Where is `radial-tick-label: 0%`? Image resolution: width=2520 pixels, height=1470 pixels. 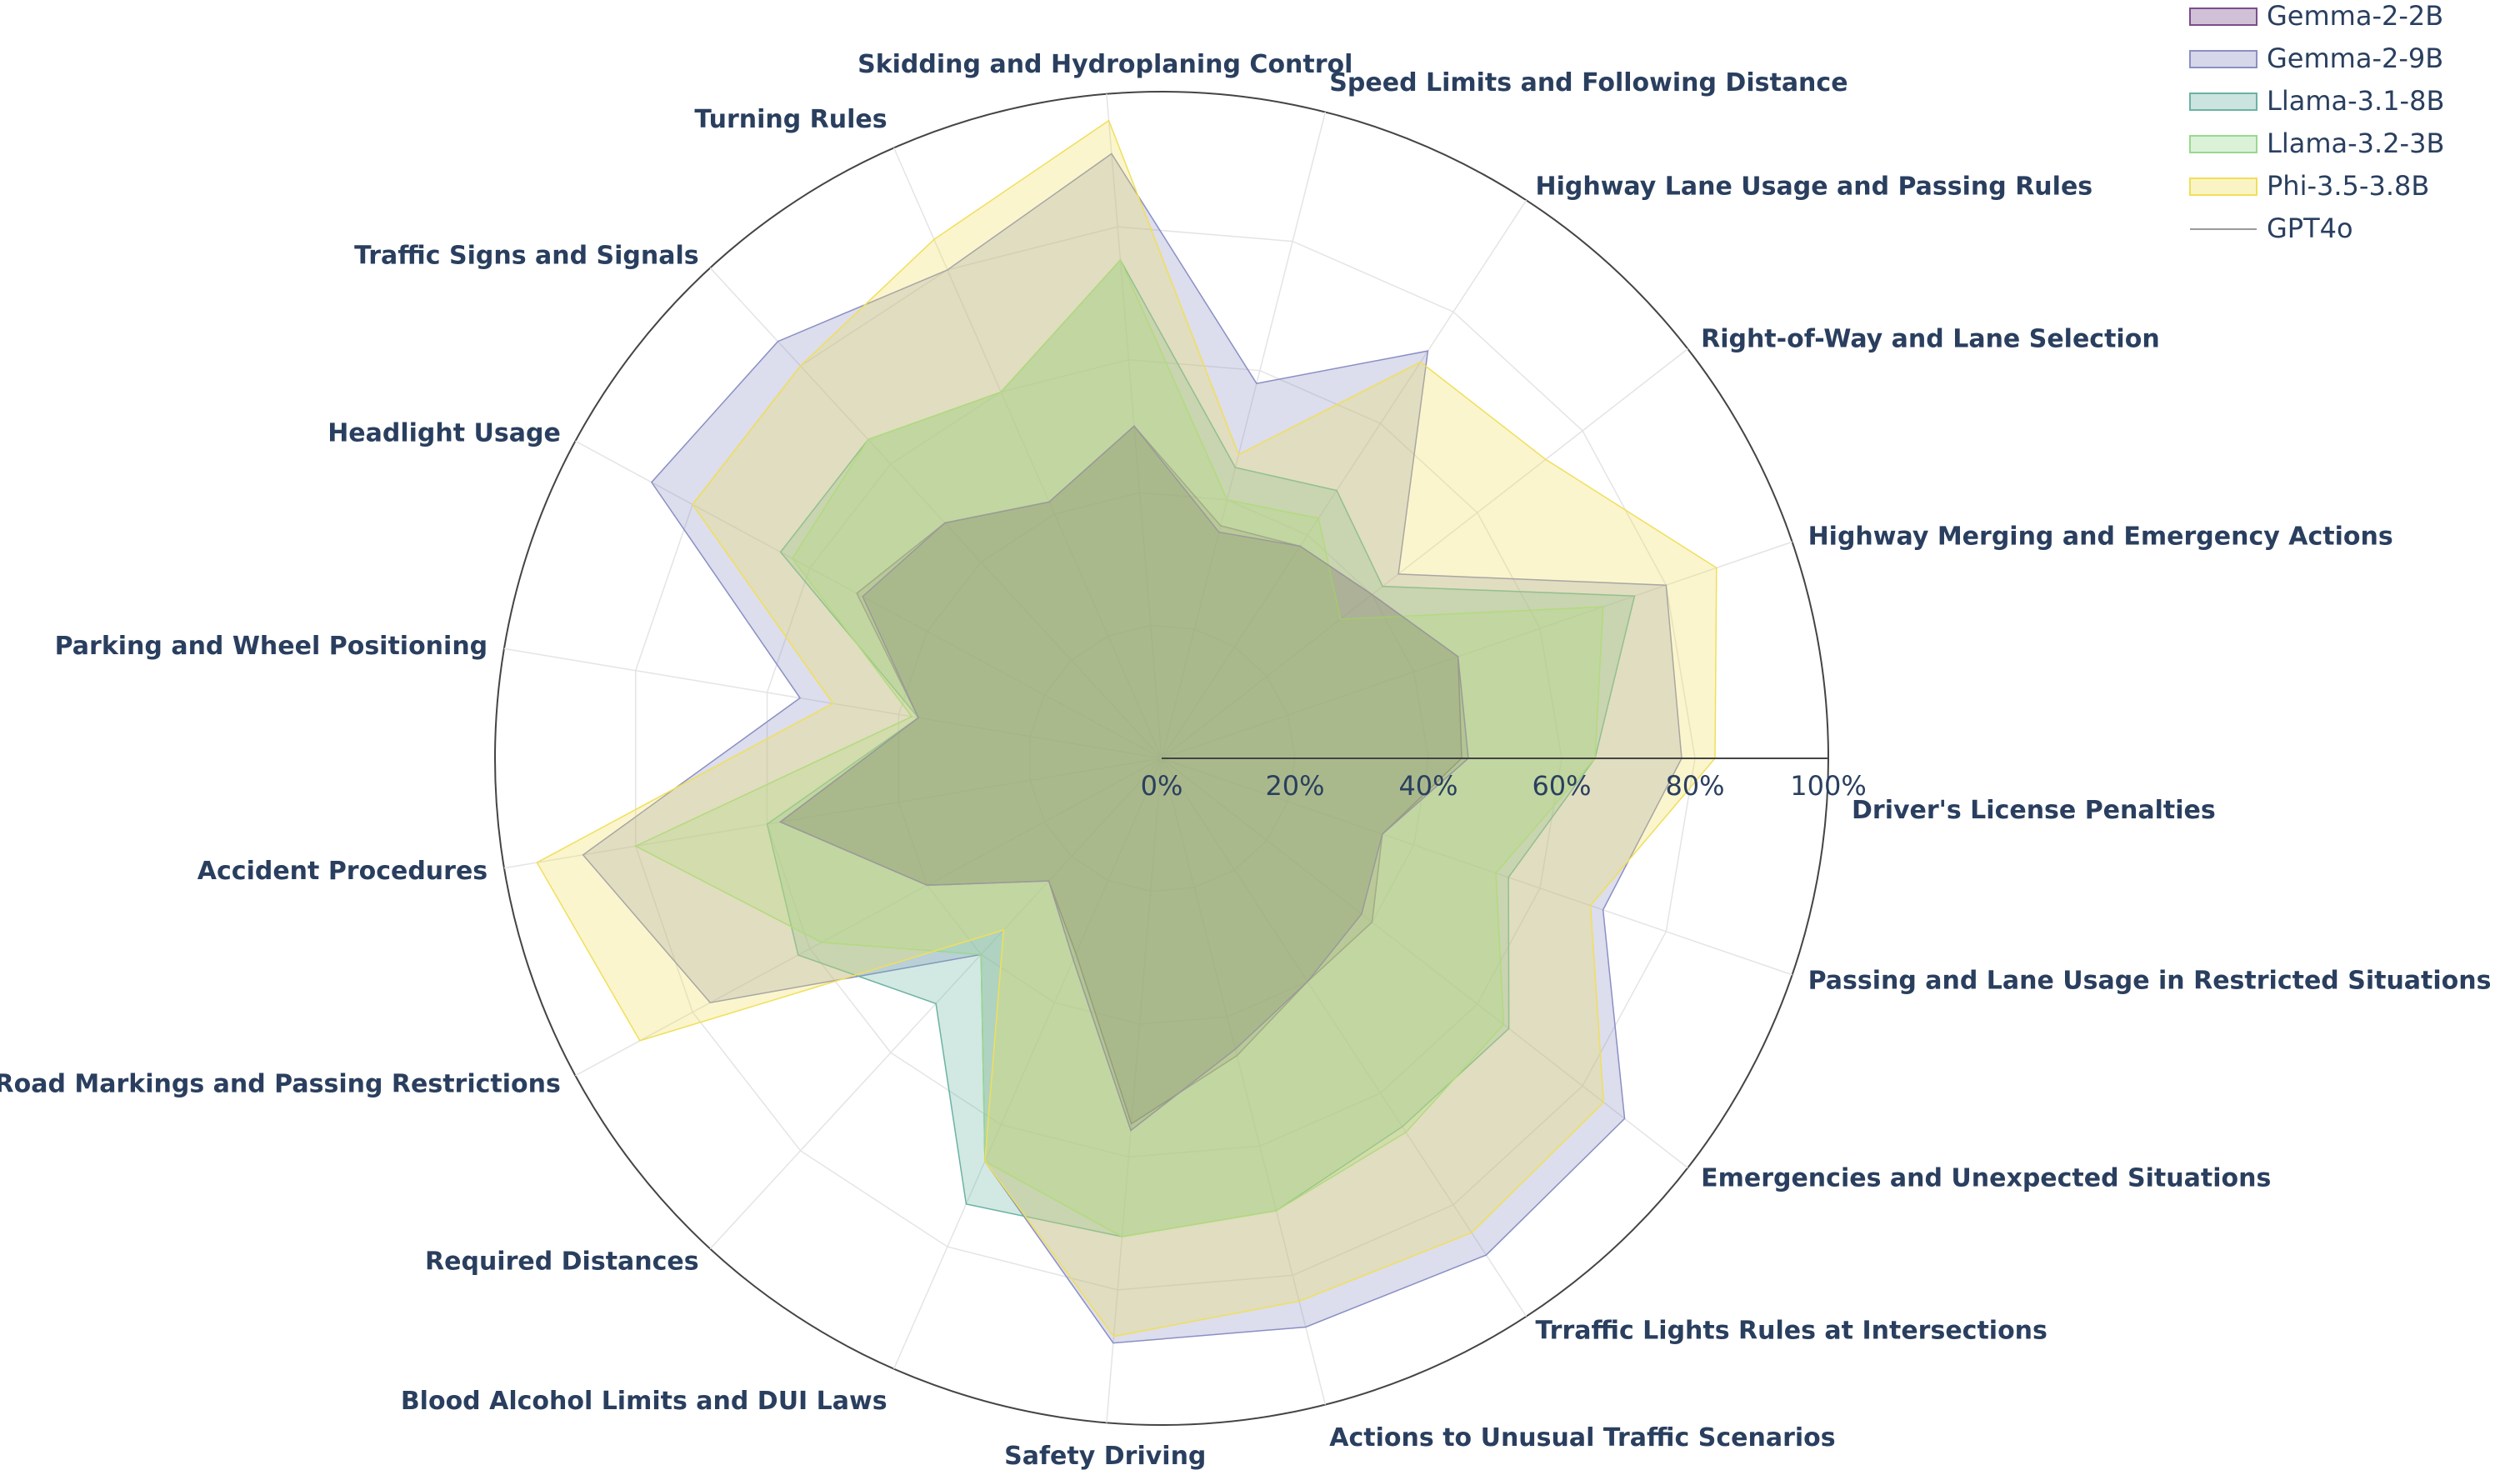 radial-tick-label: 0% is located at coordinates (1162, 786).